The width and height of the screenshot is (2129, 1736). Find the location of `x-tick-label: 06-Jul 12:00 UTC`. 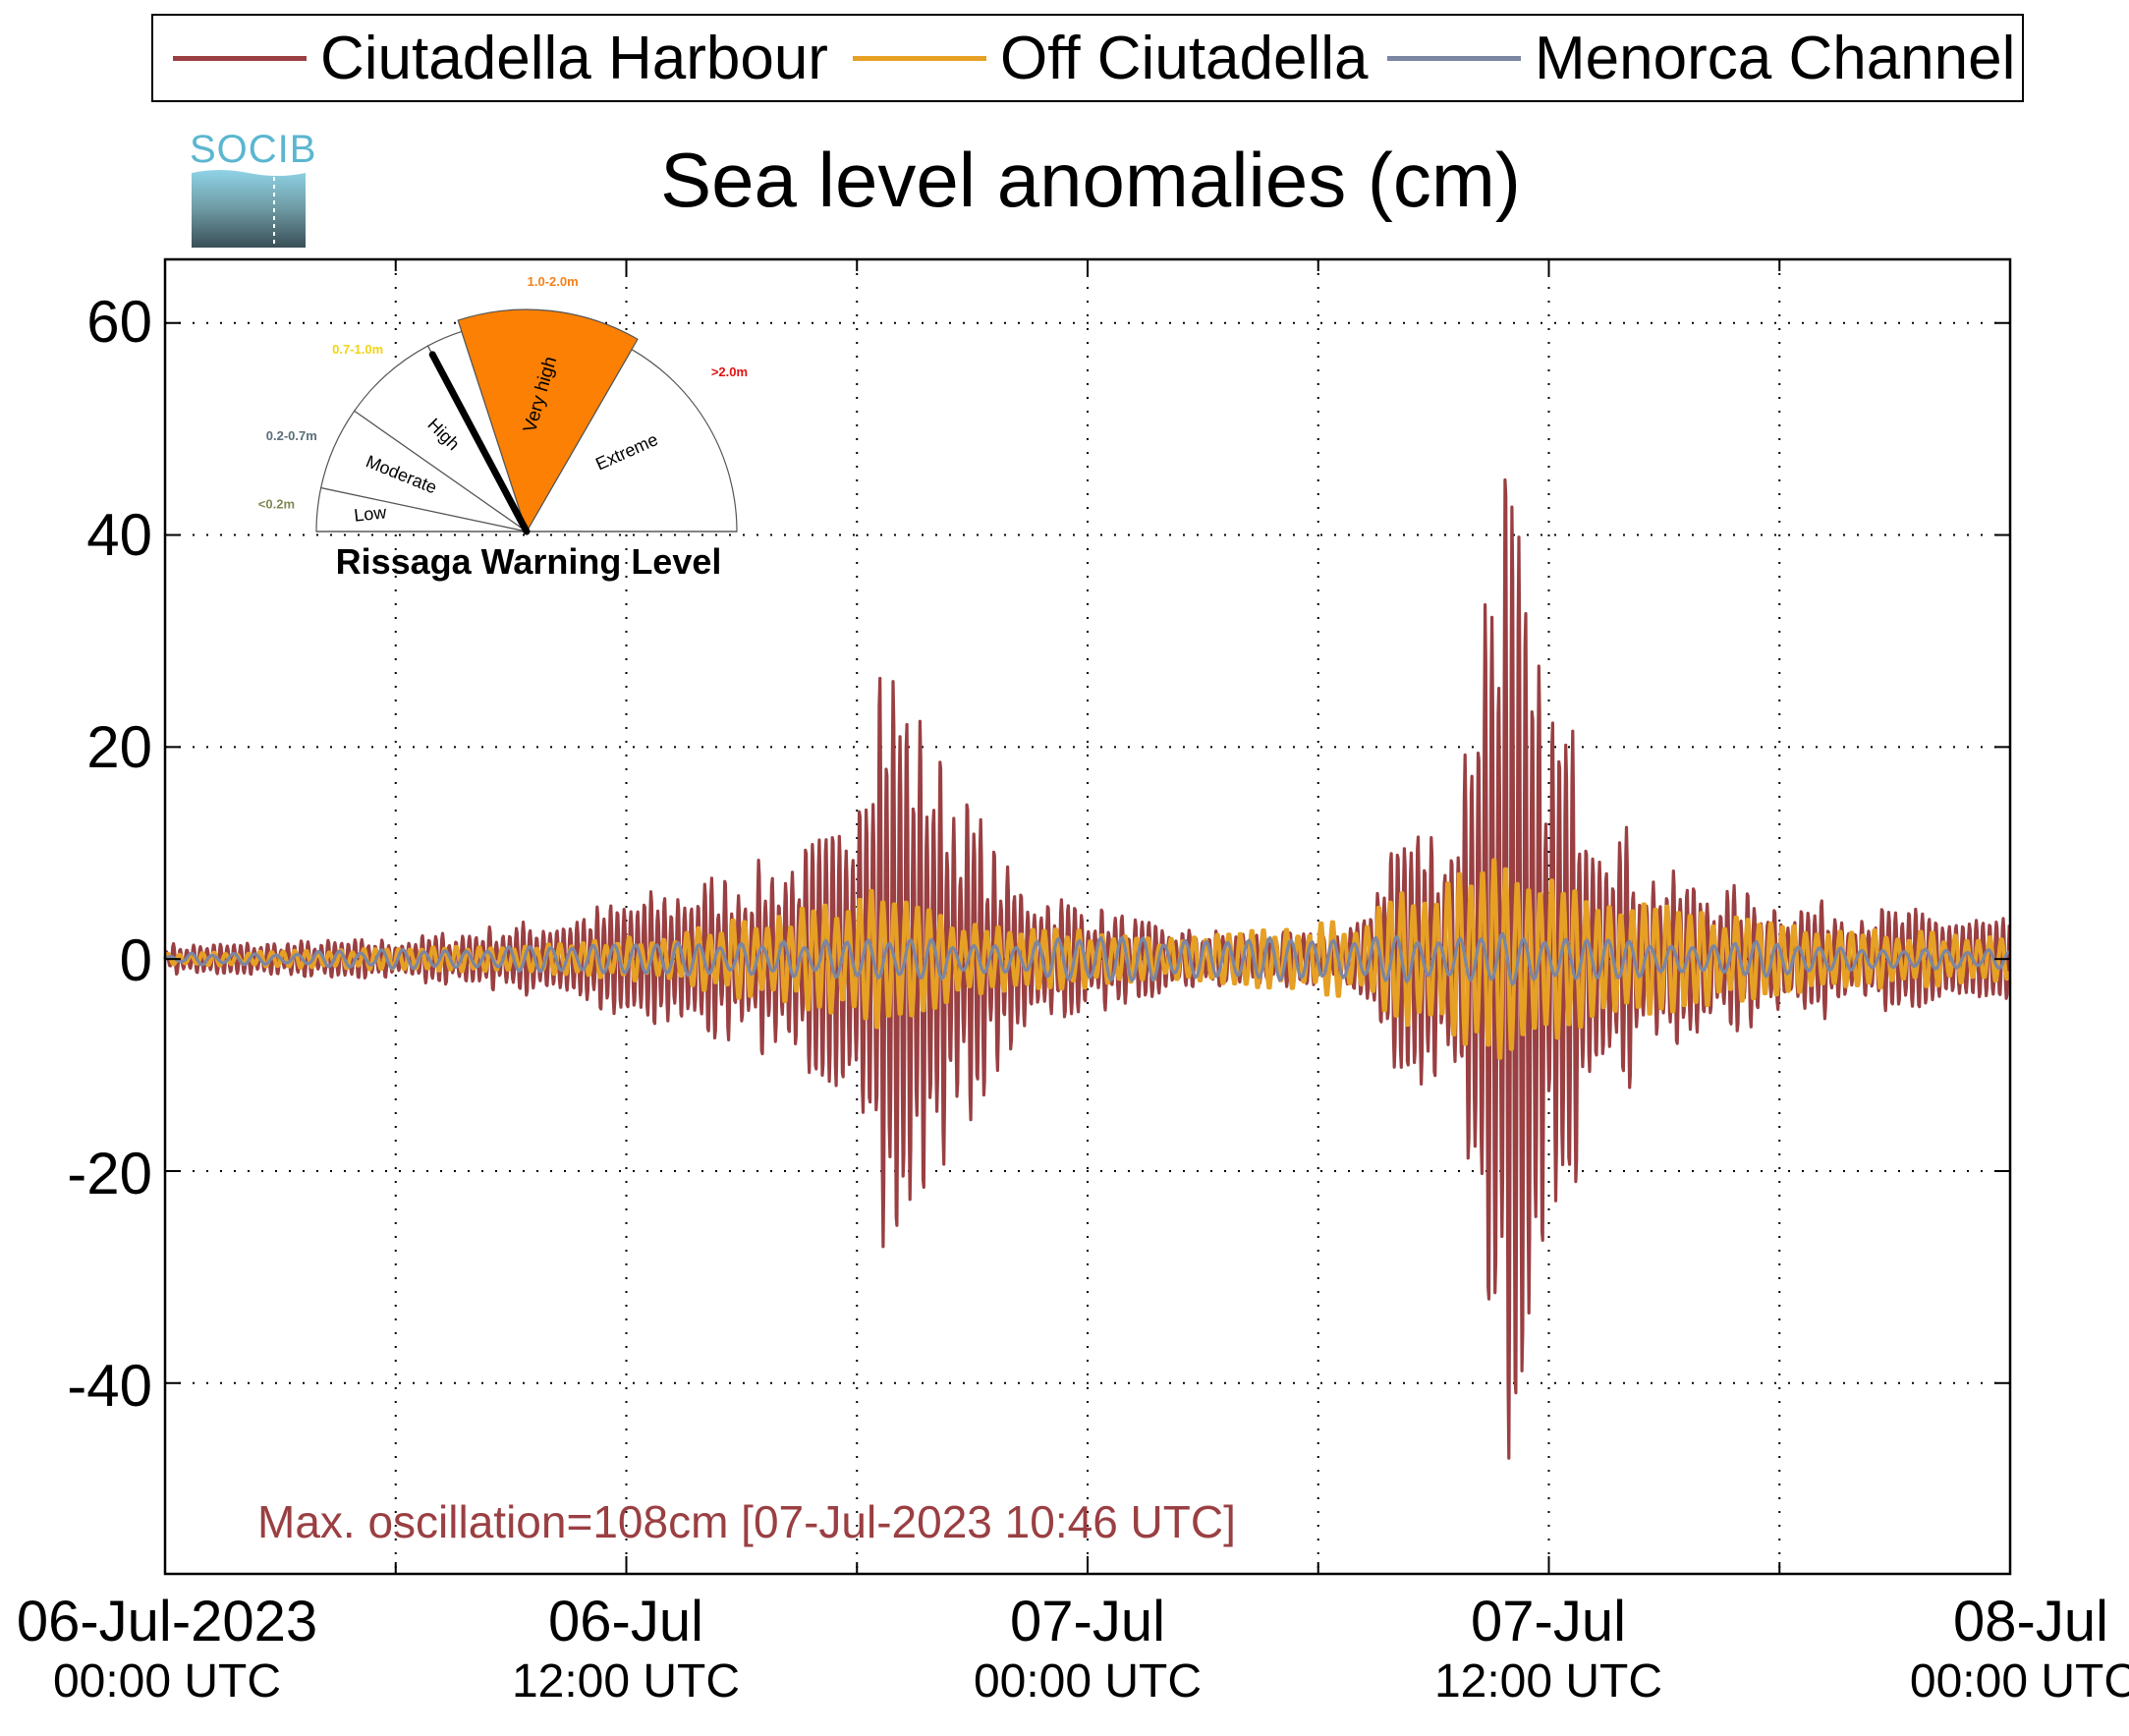

x-tick-label: 06-Jul 12:00 UTC is located at coordinates (625, 1650).